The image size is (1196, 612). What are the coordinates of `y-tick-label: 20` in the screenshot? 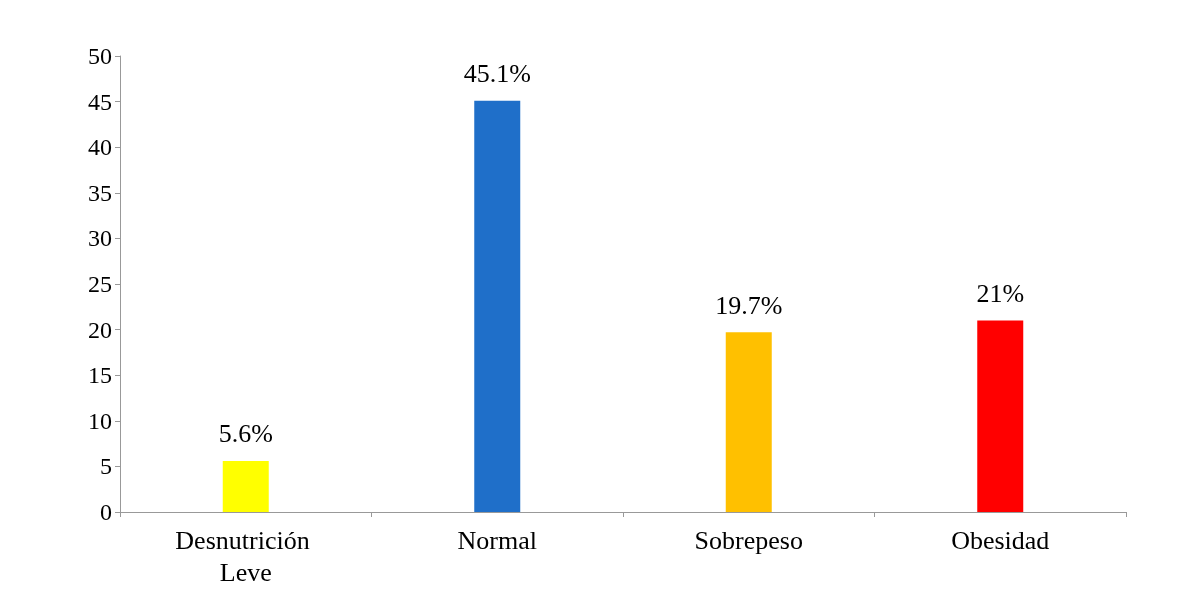 It's located at (100, 329).